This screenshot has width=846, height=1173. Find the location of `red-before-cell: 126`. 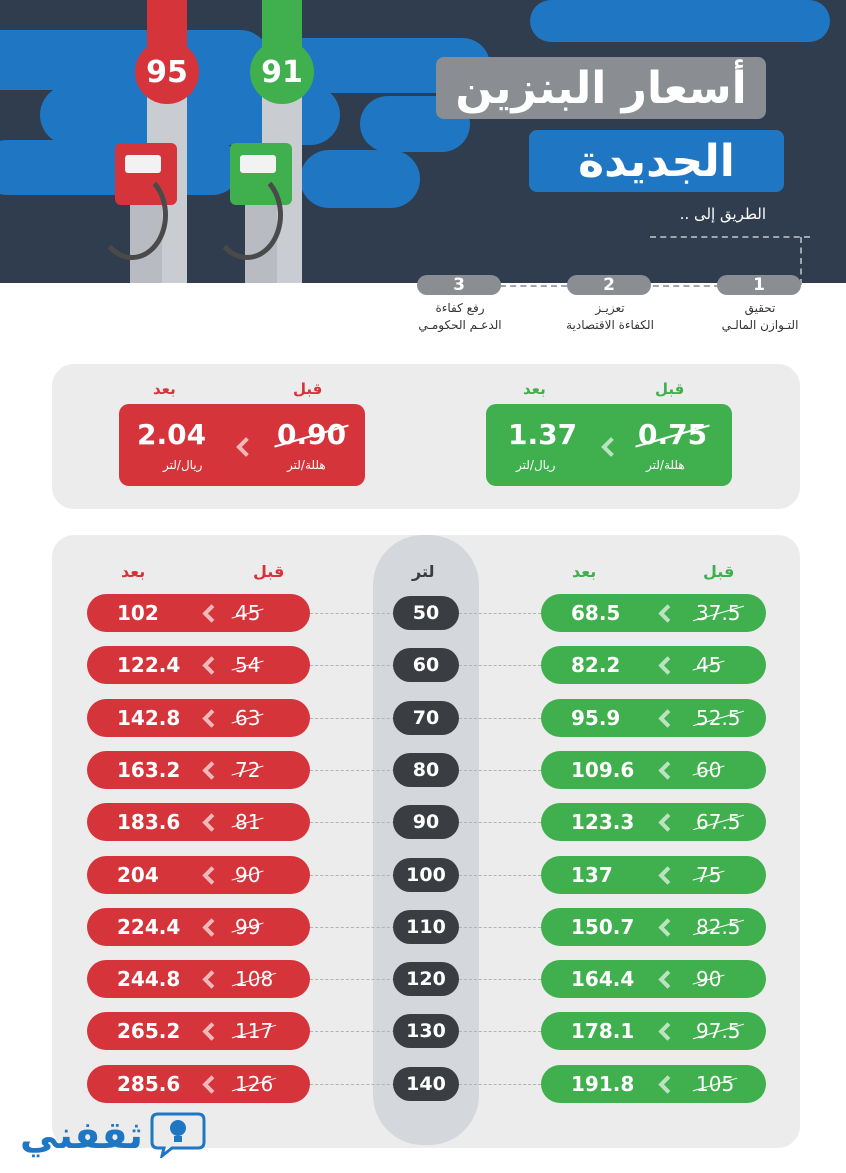

red-before-cell: 126 is located at coordinates (254, 1083).